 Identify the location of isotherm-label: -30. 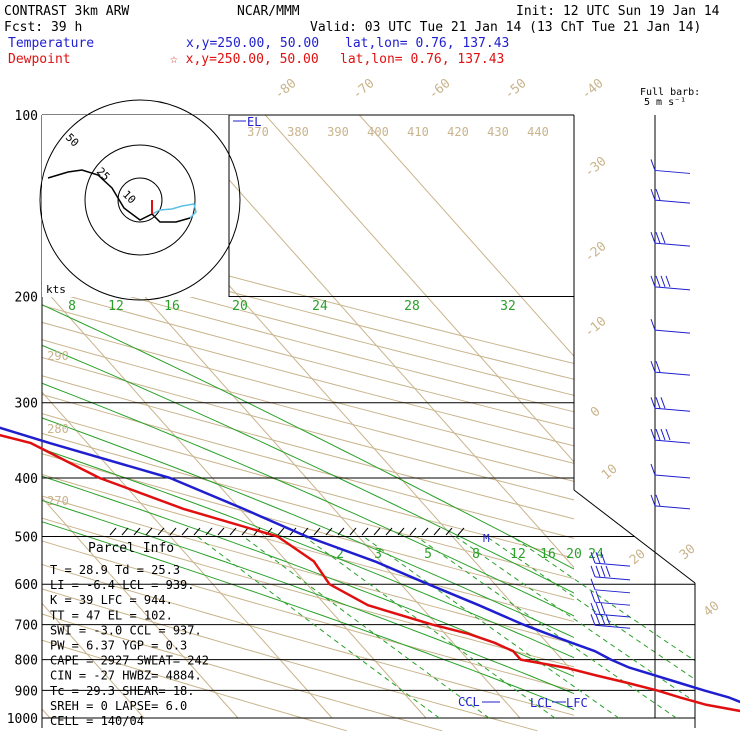
(596, 167).